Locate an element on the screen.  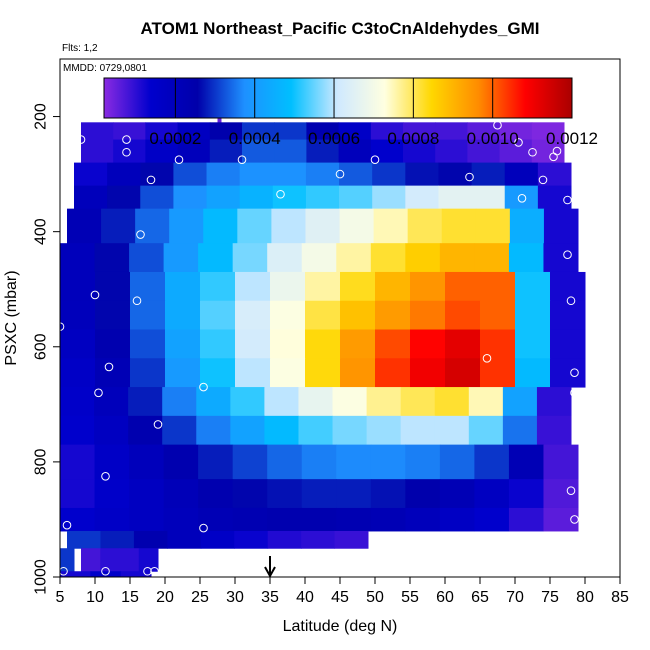
marker-head is located at coordinates (270, 572).